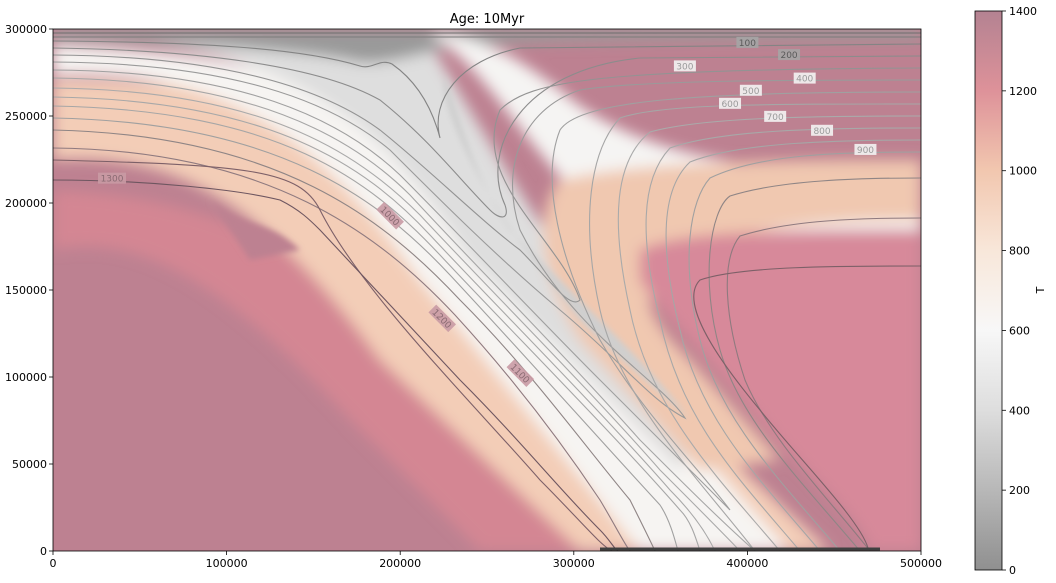 This screenshot has width=1056, height=583. I want to click on colorbar-tick-label-7: 1400, so click(1023, 11).